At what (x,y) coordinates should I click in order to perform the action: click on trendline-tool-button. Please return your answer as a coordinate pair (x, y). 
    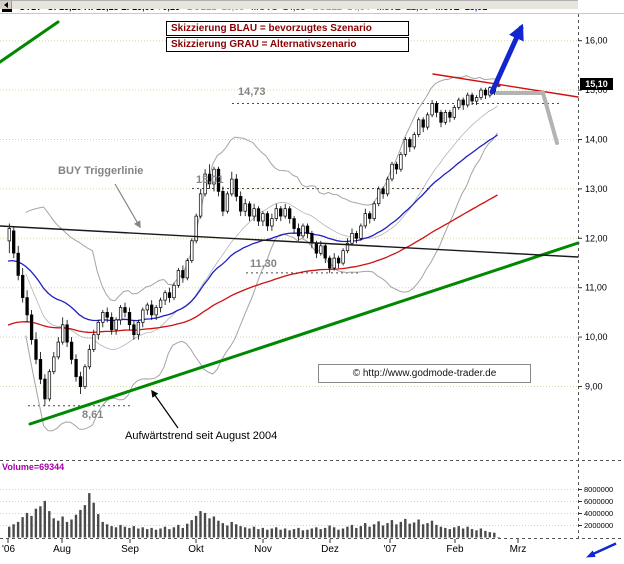
    Looking at the image, I should click on (601, 551).